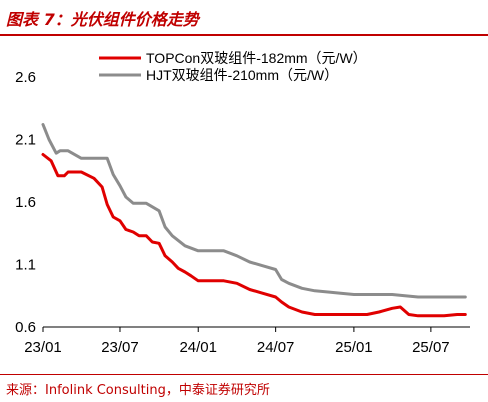 The width and height of the screenshot is (488, 402). I want to click on legend-label-hjt: HJT双玻组件-210mm（元/W）, so click(242, 75).